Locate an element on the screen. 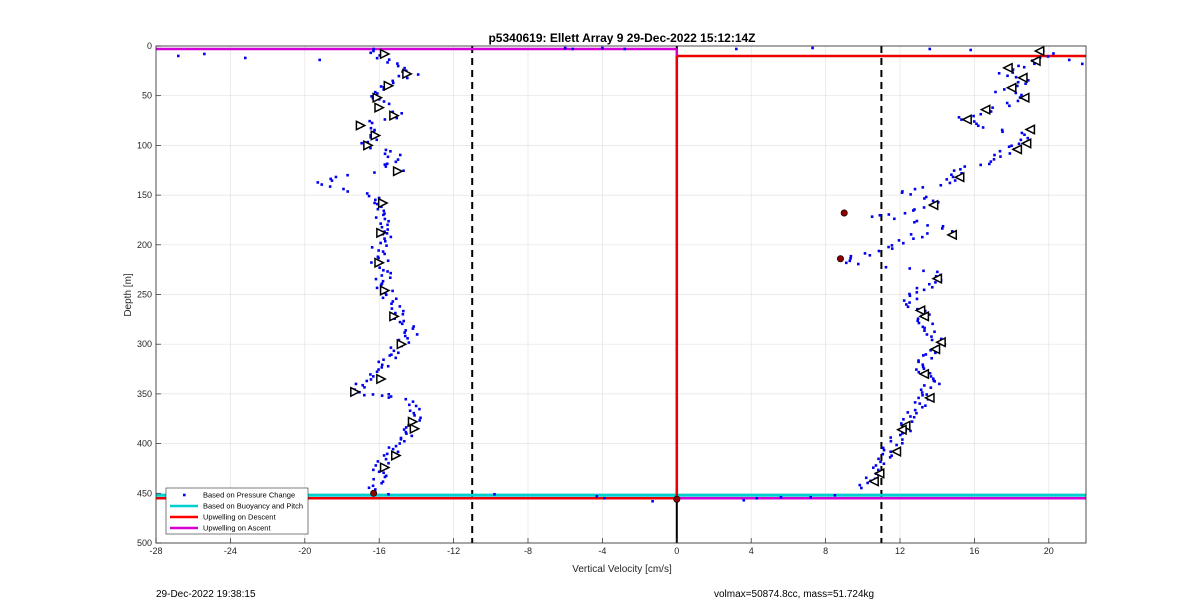  y-tick-label: 400 is located at coordinates (144, 444).